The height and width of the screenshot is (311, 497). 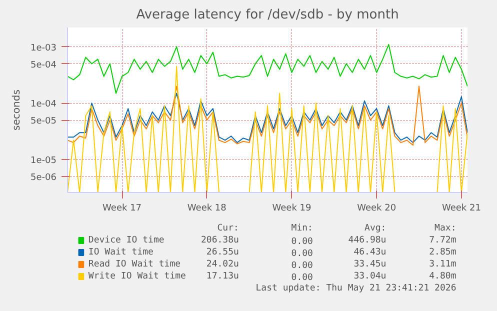 What do you see at coordinates (126, 241) in the screenshot?
I see `legend-label: Device IO time` at bounding box center [126, 241].